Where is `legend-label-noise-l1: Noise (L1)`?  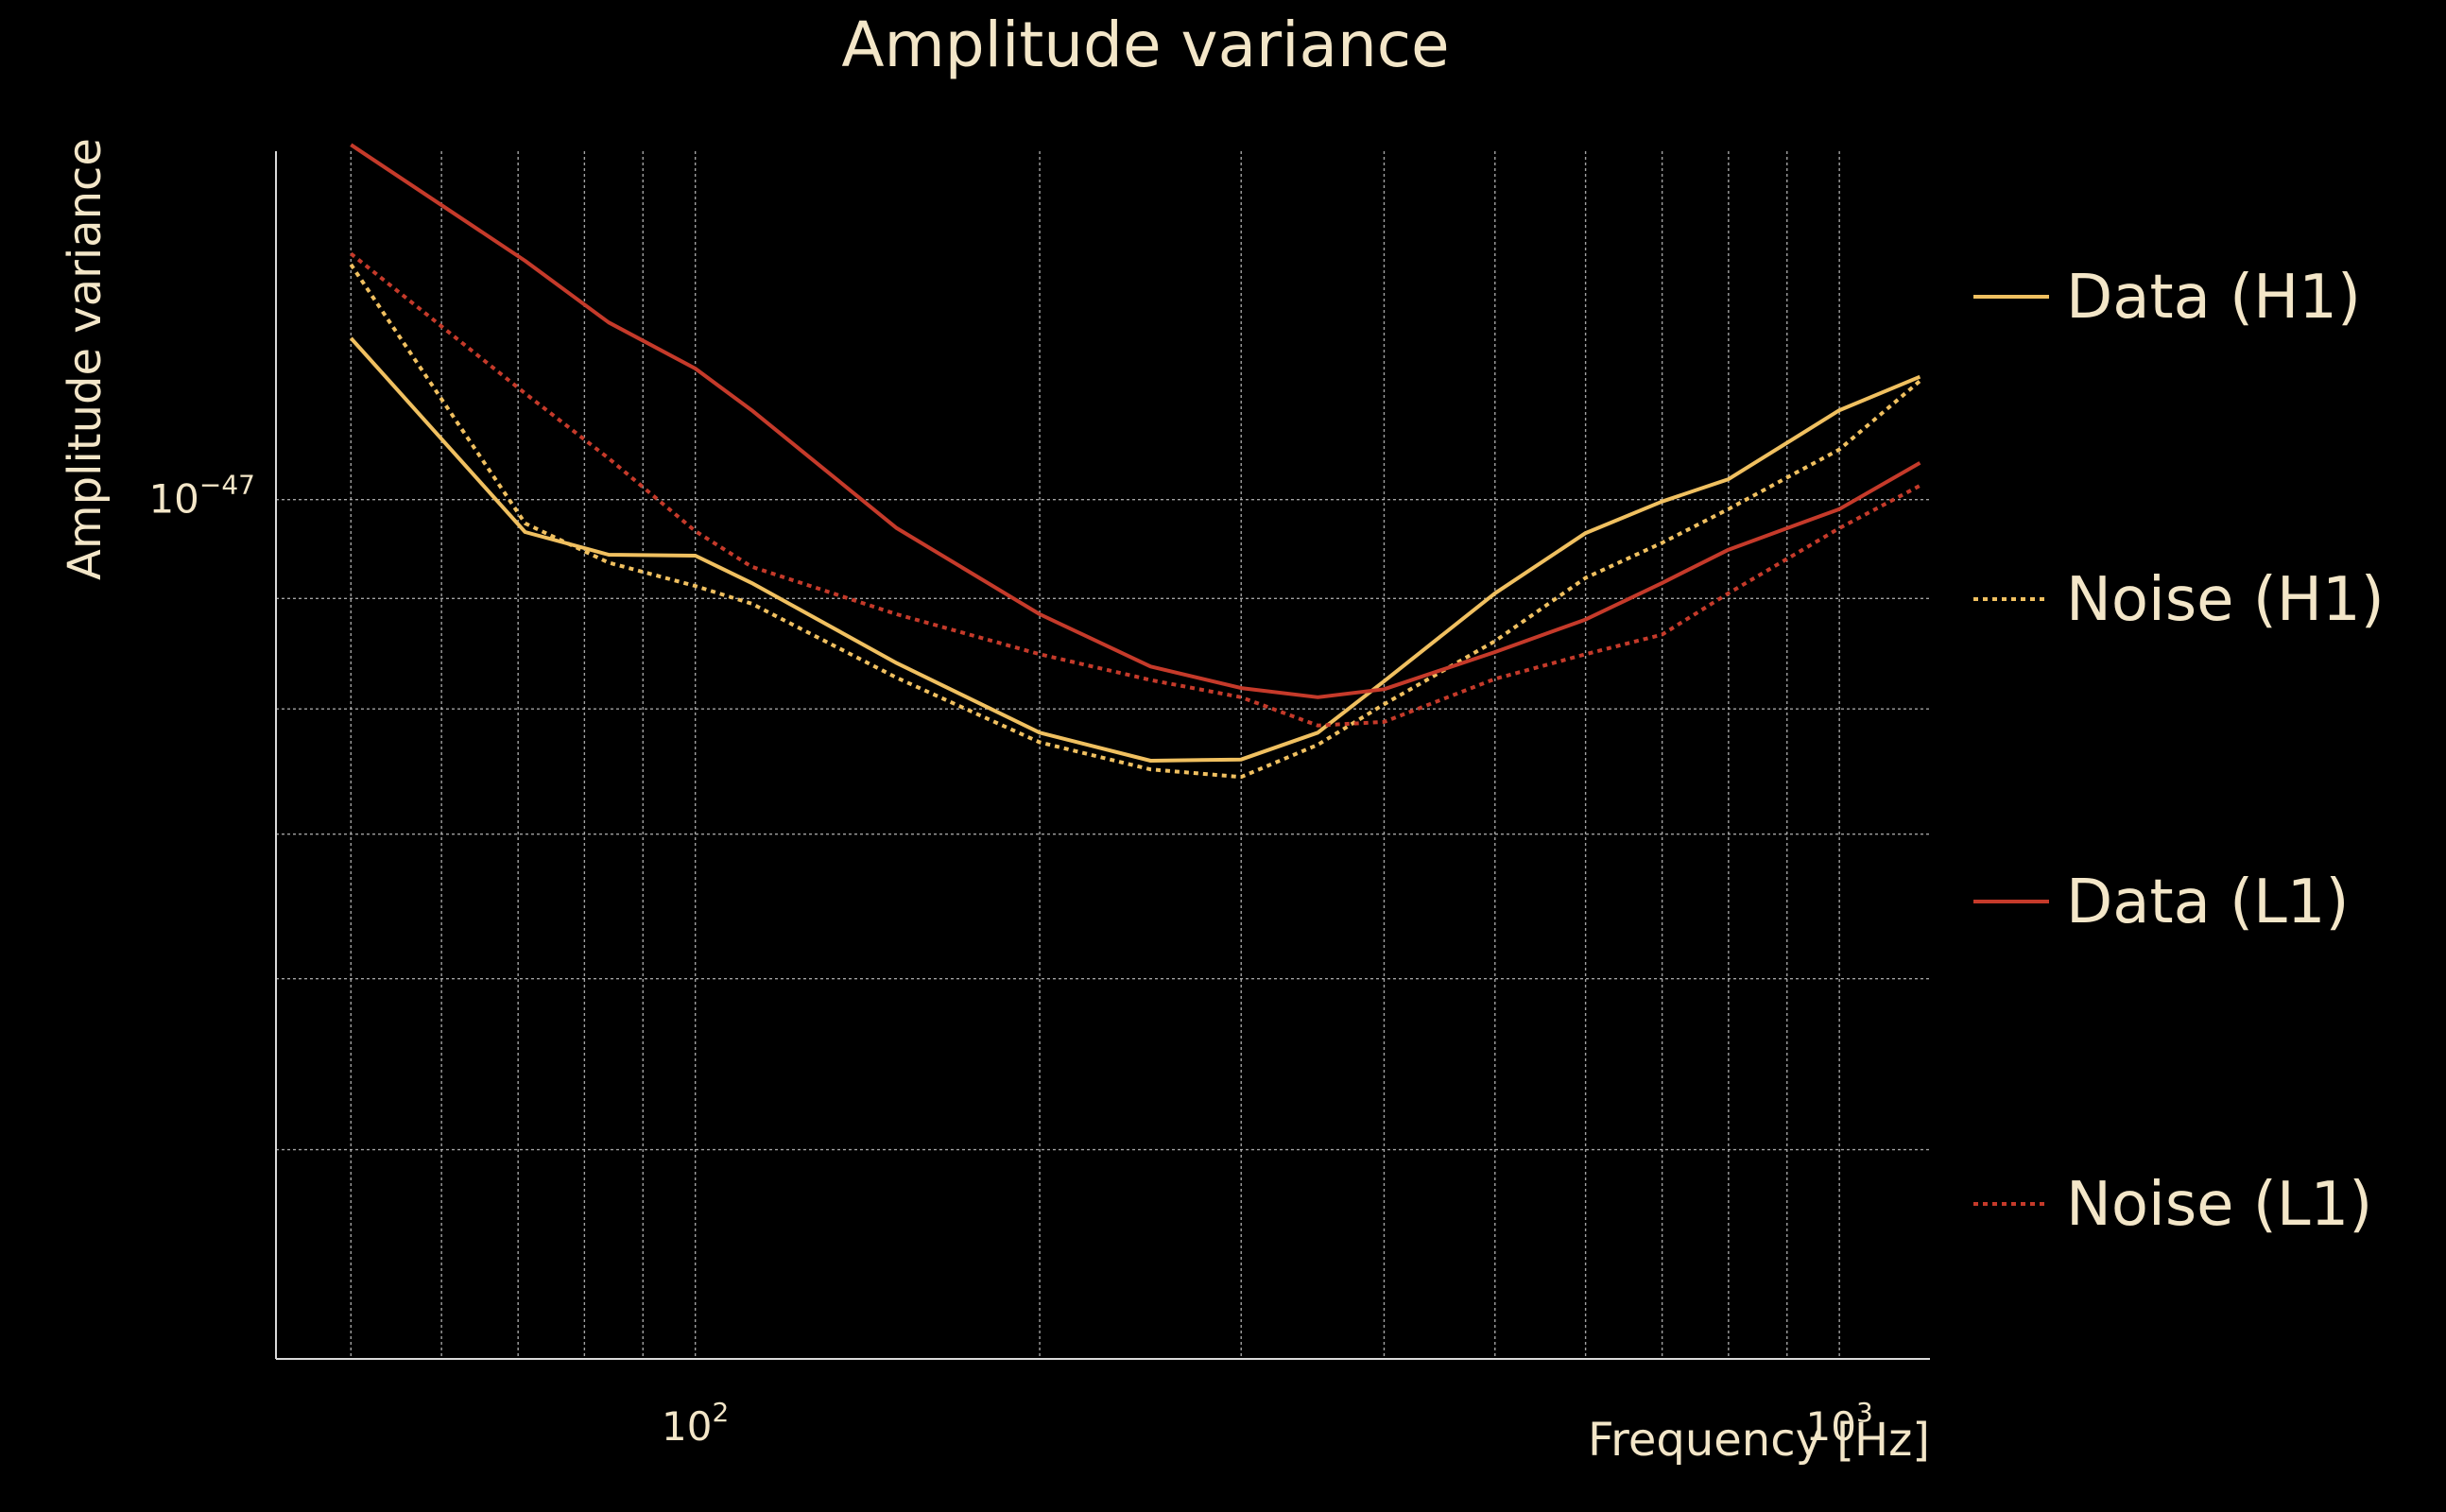
legend-label-noise-l1: Noise (L1) is located at coordinates (2219, 1205).